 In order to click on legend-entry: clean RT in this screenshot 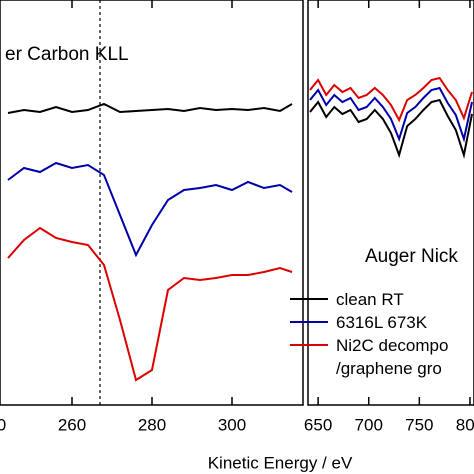, I will do `click(369, 299)`.